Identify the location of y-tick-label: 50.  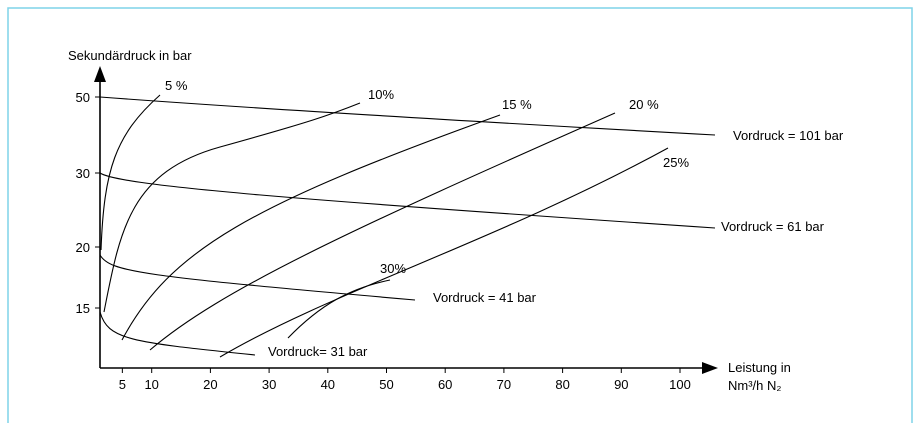
(83, 97).